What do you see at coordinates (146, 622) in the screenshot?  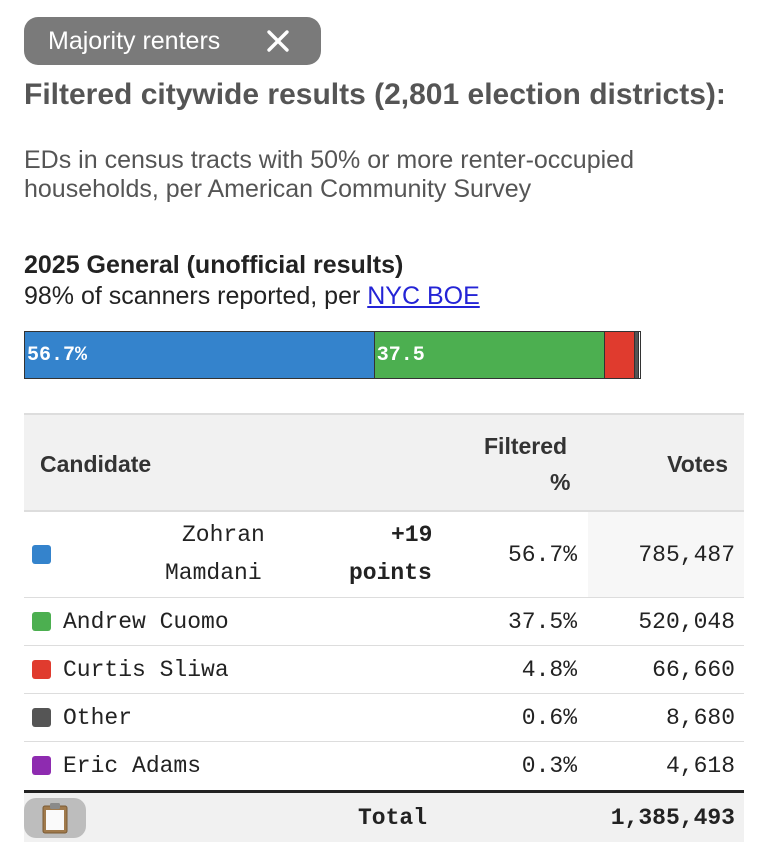 I see `candidate-name: Andrew Cuomo` at bounding box center [146, 622].